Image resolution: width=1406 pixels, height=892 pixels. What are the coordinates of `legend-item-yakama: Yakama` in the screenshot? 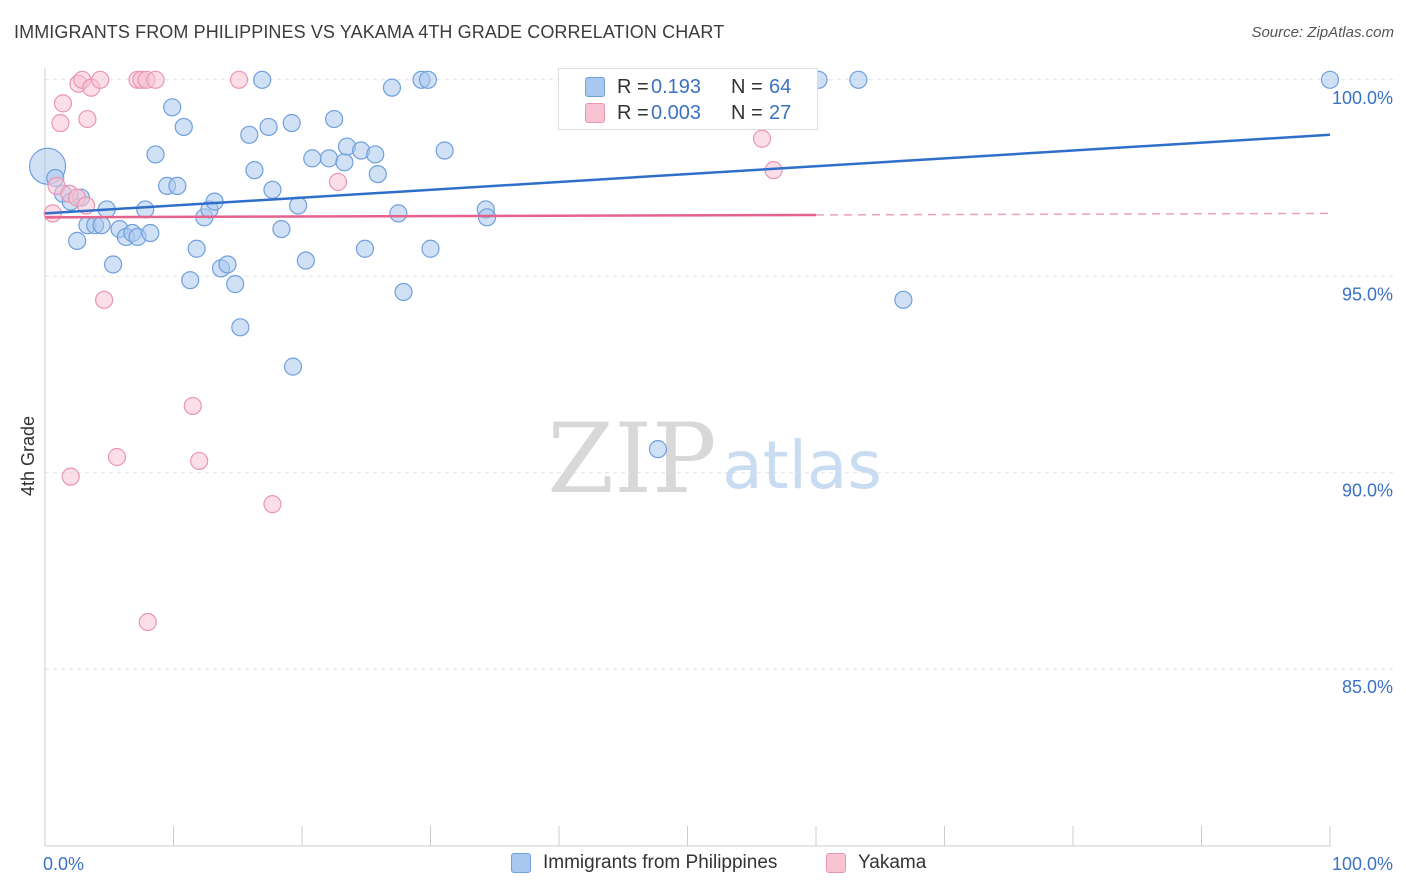 It's located at (876, 863).